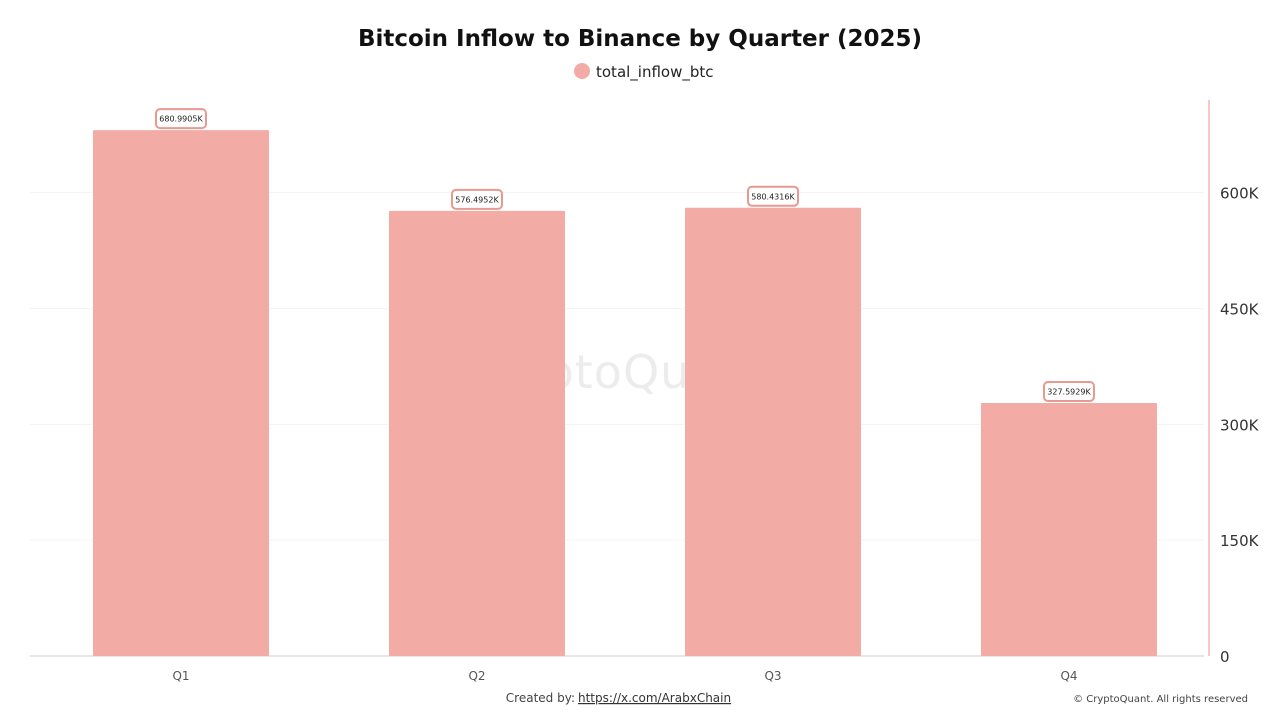  Describe the element at coordinates (1069, 529) in the screenshot. I see `bar-q4` at that location.